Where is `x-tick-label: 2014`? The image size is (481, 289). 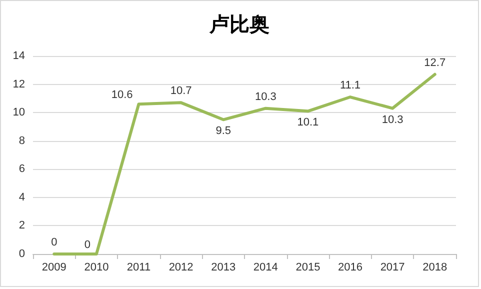
x-tick-label: 2014 is located at coordinates (265, 268).